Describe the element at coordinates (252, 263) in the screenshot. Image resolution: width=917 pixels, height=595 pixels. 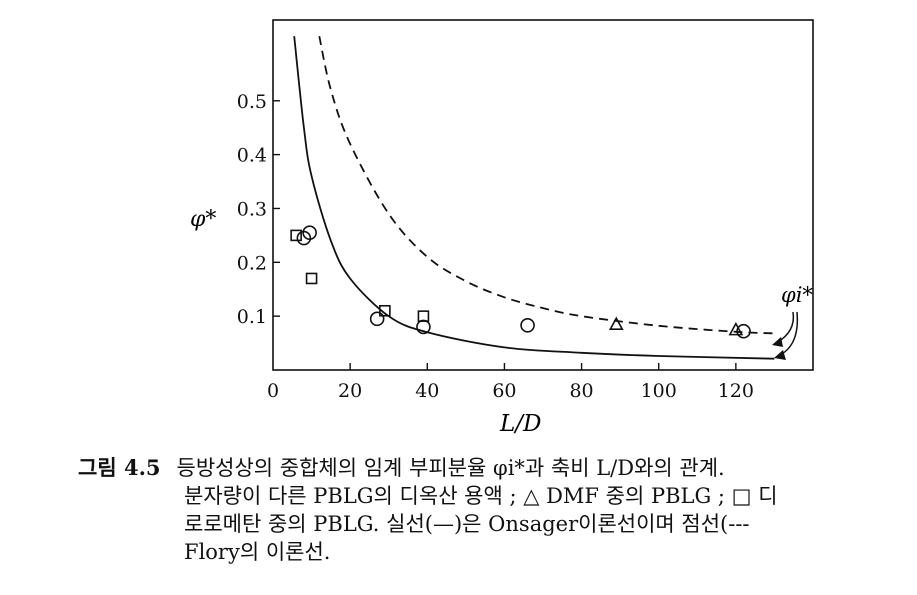
I see `y-tick-label: 0.2` at that location.